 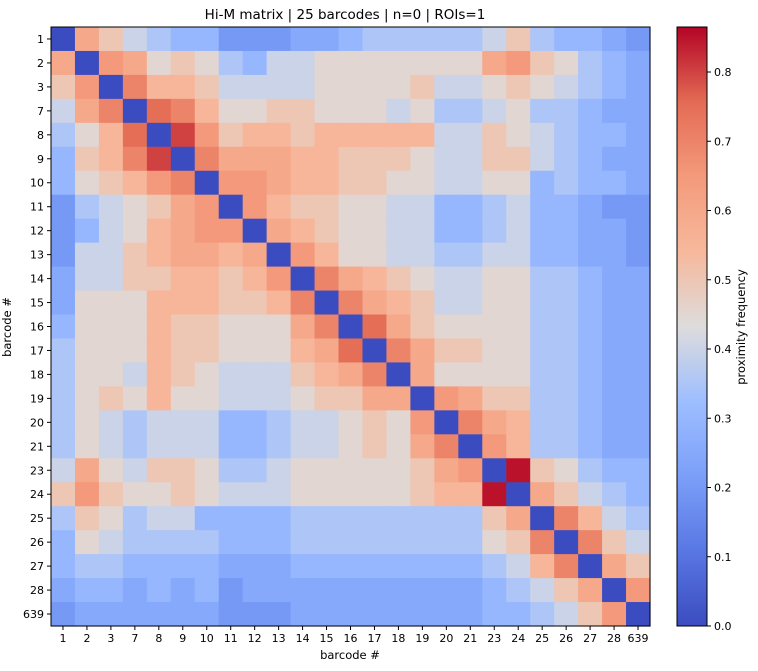 What do you see at coordinates (374, 638) in the screenshot?
I see `x-tick-label: 17` at bounding box center [374, 638].